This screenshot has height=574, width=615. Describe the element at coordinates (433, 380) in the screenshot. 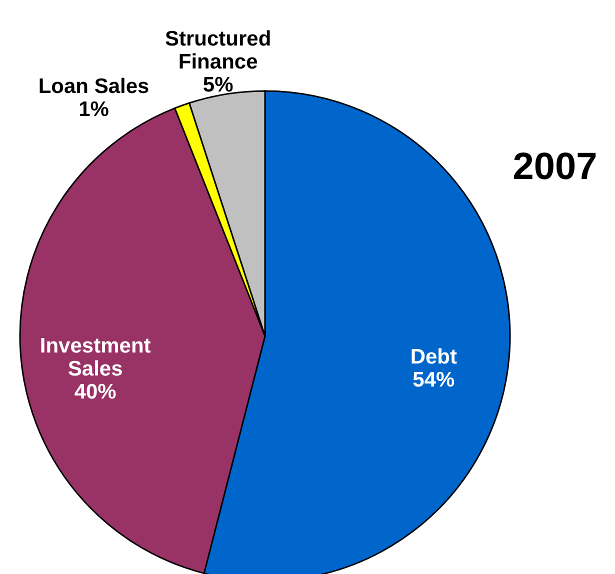

I see `data-label: 54%` at that location.